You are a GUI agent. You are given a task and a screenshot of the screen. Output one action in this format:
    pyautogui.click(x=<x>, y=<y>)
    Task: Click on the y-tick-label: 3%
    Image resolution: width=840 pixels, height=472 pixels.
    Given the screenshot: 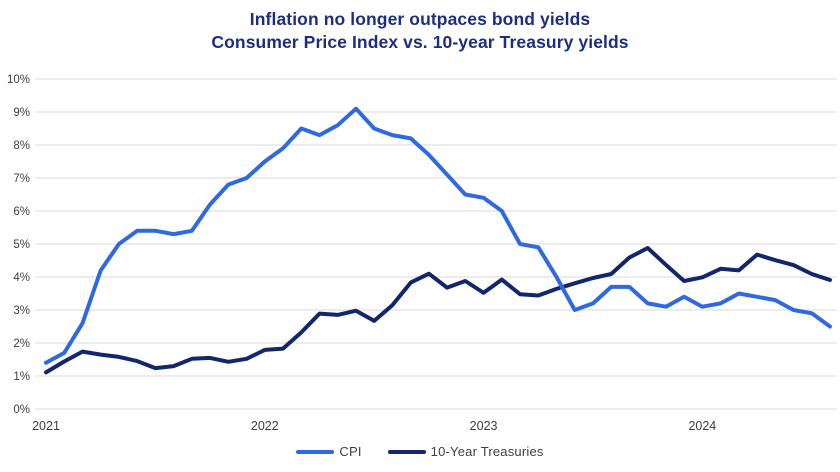 What is the action you would take?
    pyautogui.click(x=21, y=311)
    